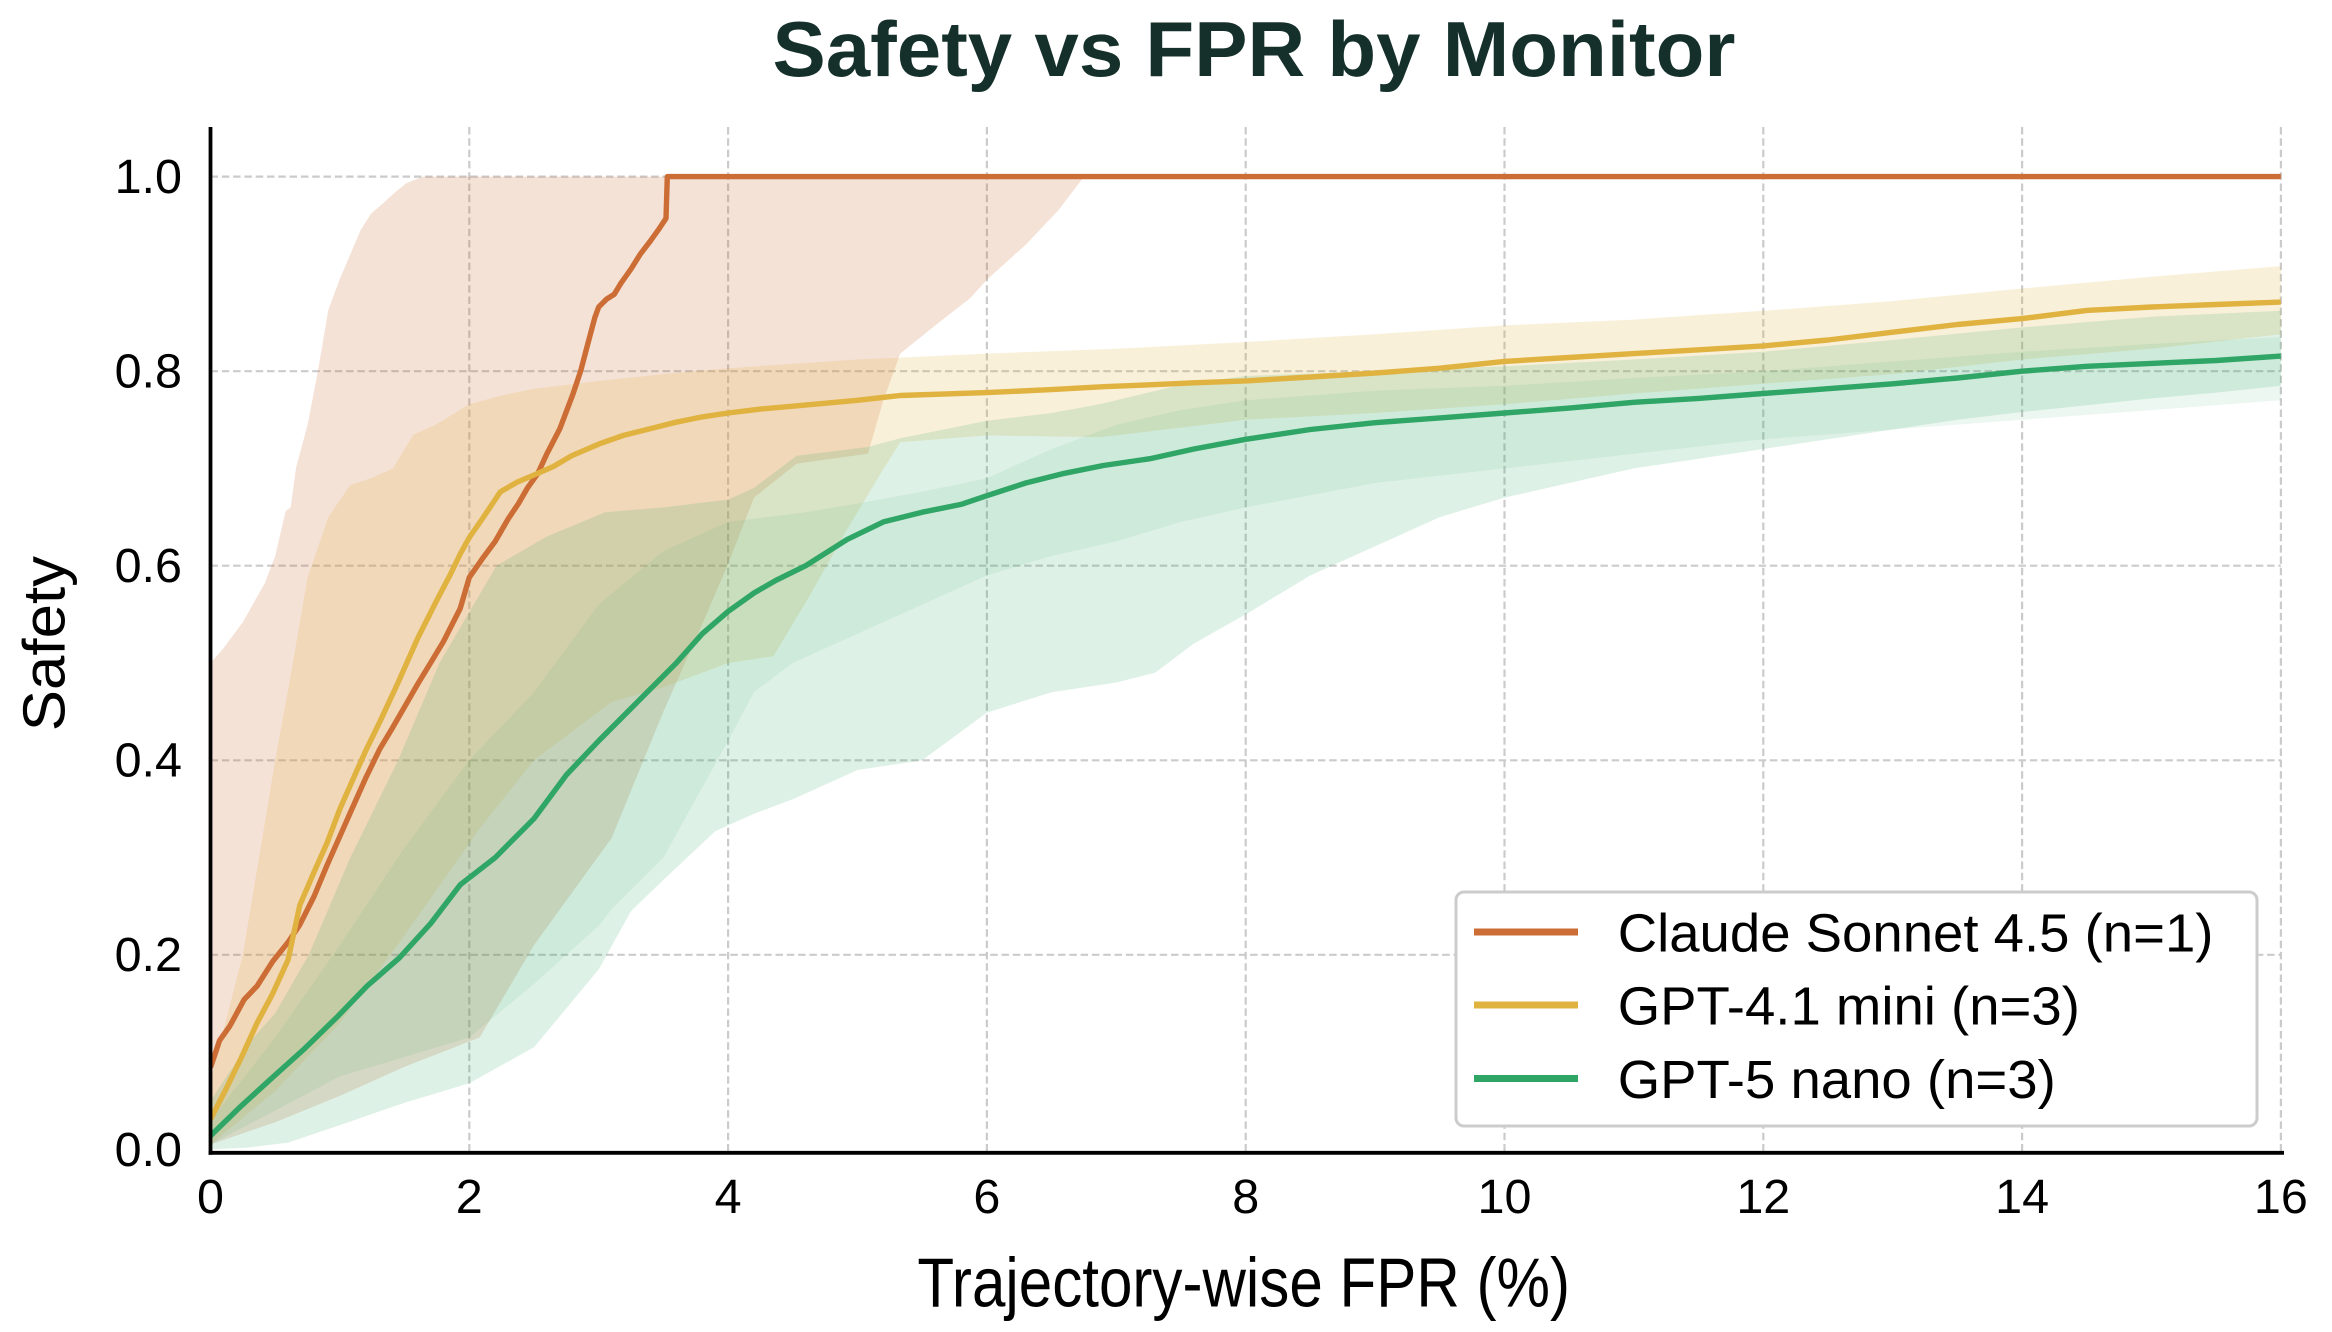 The height and width of the screenshot is (1332, 2332). Describe the element at coordinates (148, 1150) in the screenshot. I see `svg-text: 0.0` at that location.